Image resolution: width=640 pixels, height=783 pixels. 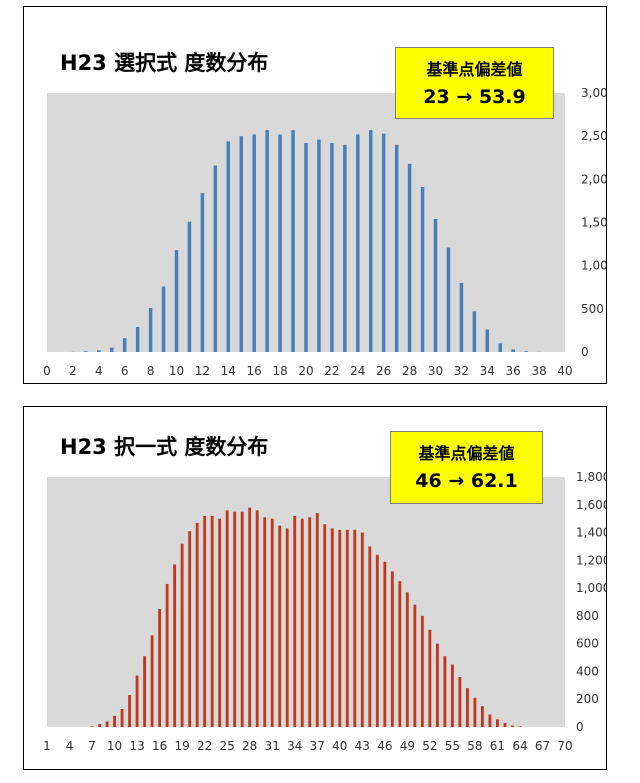 What do you see at coordinates (587, 671) in the screenshot?
I see `y-tick-label: 400` at bounding box center [587, 671].